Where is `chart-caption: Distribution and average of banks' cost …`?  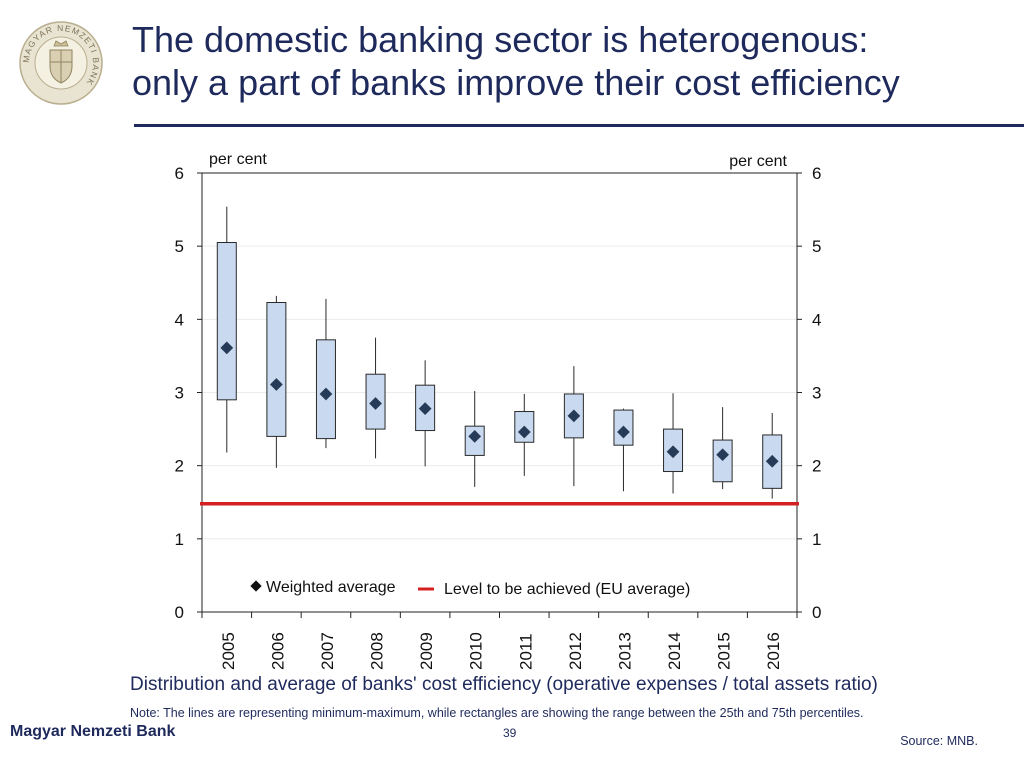 chart-caption: Distribution and average of banks' cost … is located at coordinates (504, 684).